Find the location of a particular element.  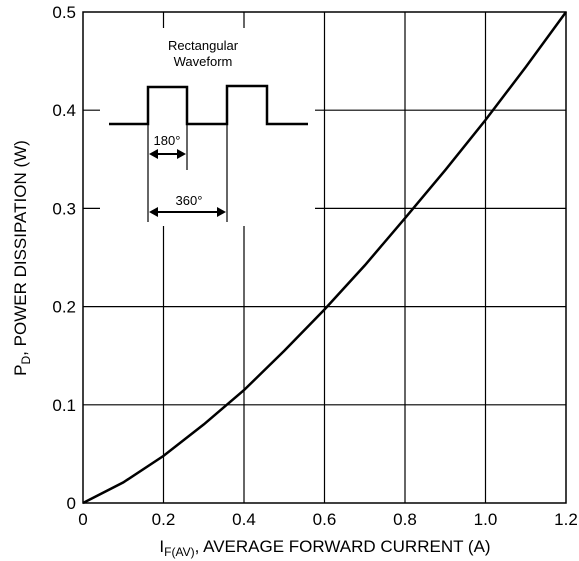

waveform-inset: Rectangular Waveform 180° 360° is located at coordinates (207, 127).